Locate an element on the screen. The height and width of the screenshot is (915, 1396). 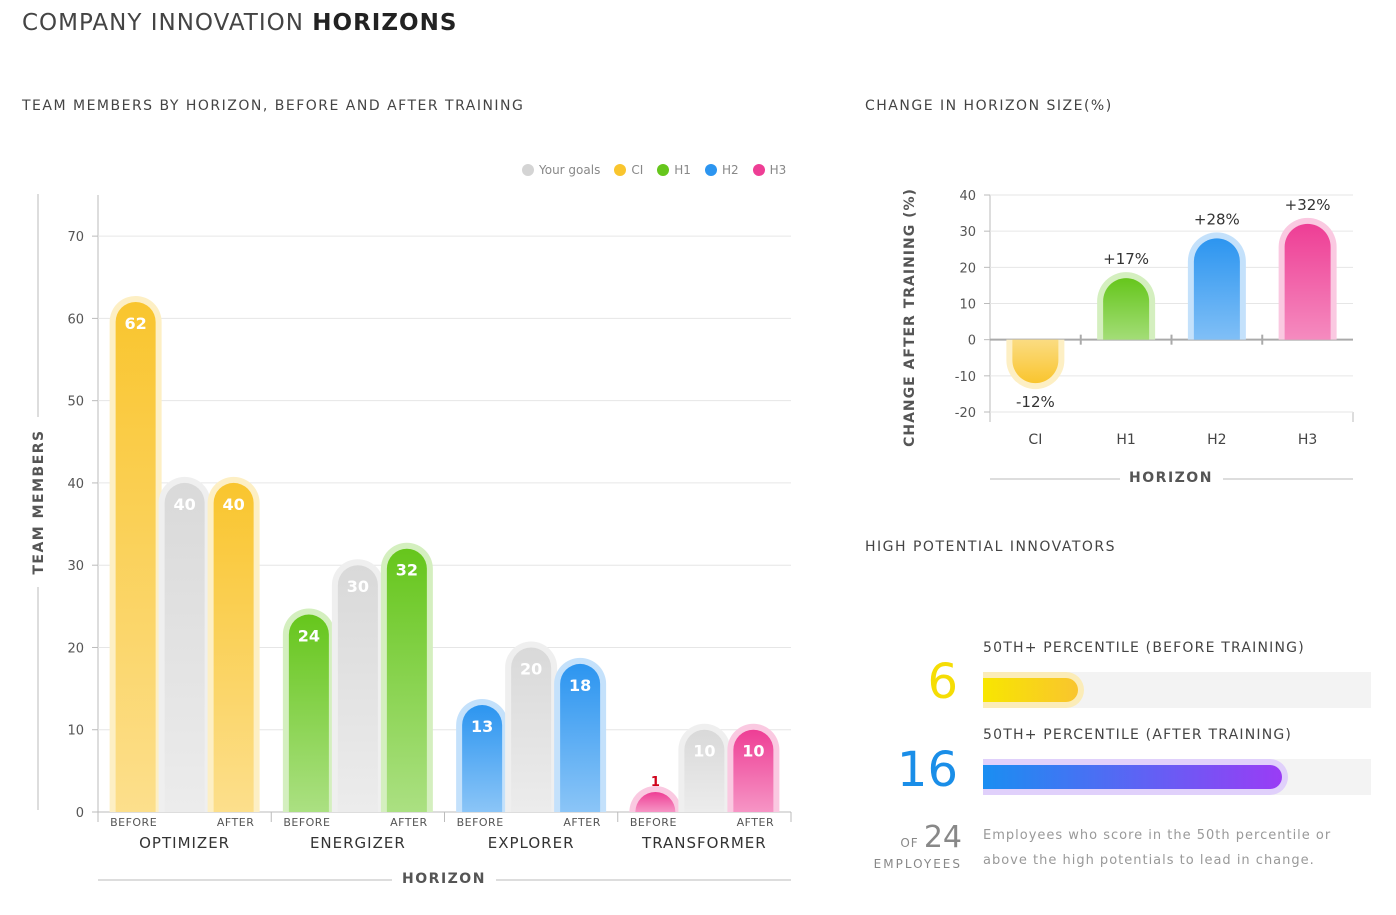
y-axis-title: CHANGE AFTER TRAINING (%) is located at coordinates (910, 317).